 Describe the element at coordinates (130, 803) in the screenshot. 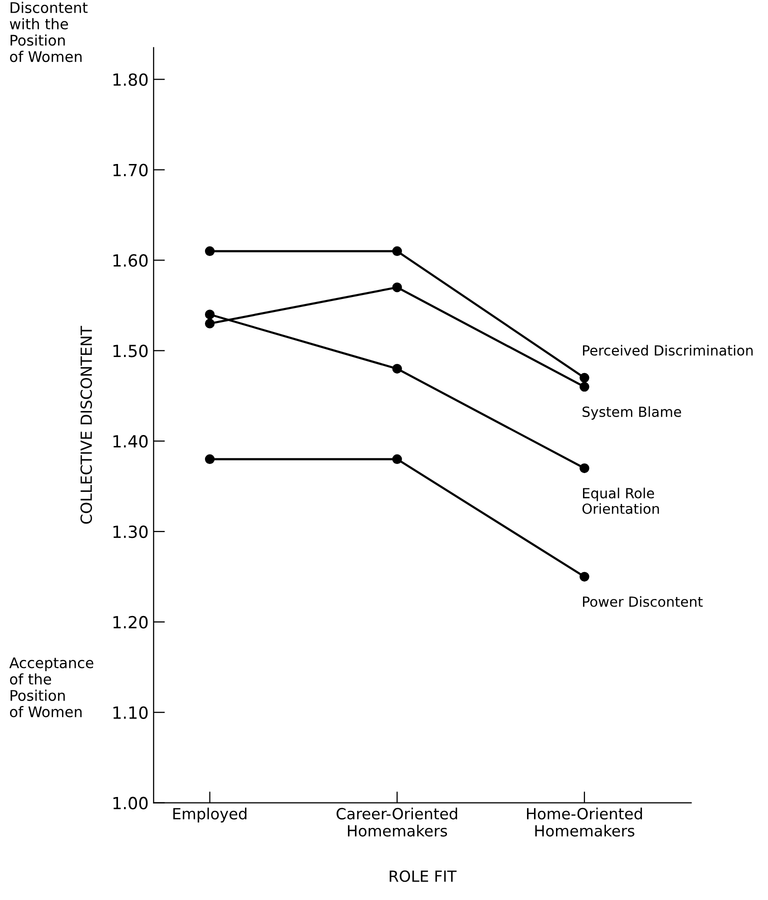

I see `y-tick-label: 1.00` at that location.